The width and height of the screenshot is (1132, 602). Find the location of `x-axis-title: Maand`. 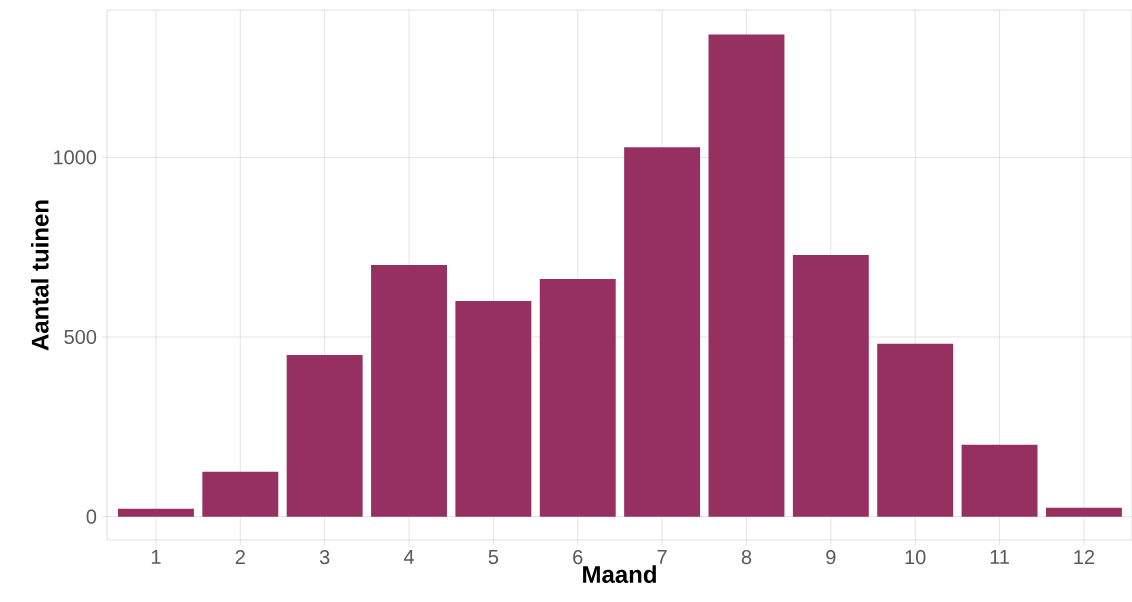

x-axis-title: Maand is located at coordinates (619, 574).